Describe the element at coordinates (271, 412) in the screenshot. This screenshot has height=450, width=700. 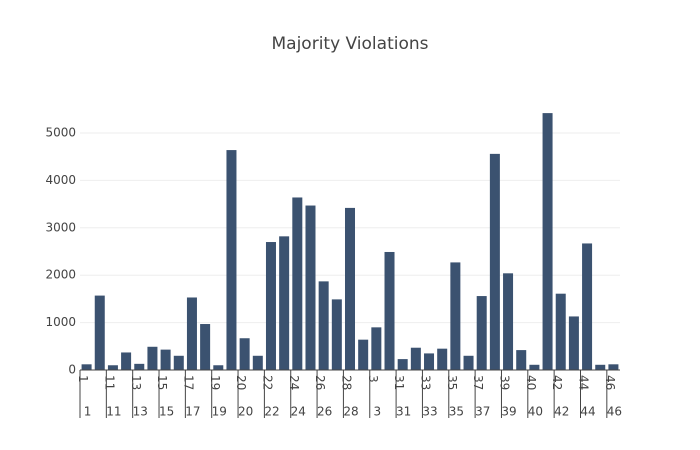
I see `x-group-label: 22` at that location.